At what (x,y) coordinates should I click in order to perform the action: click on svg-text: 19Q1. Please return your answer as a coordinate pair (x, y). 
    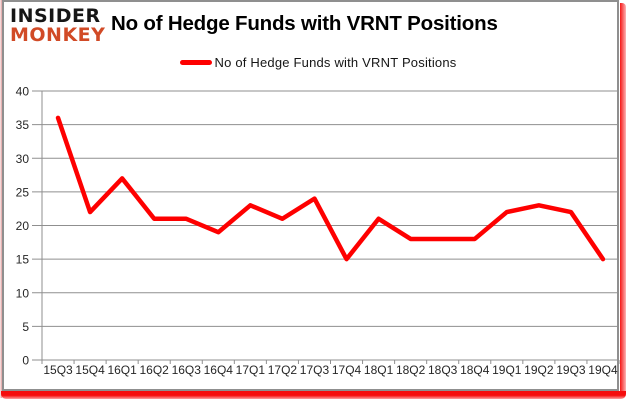
    Looking at the image, I should click on (507, 370).